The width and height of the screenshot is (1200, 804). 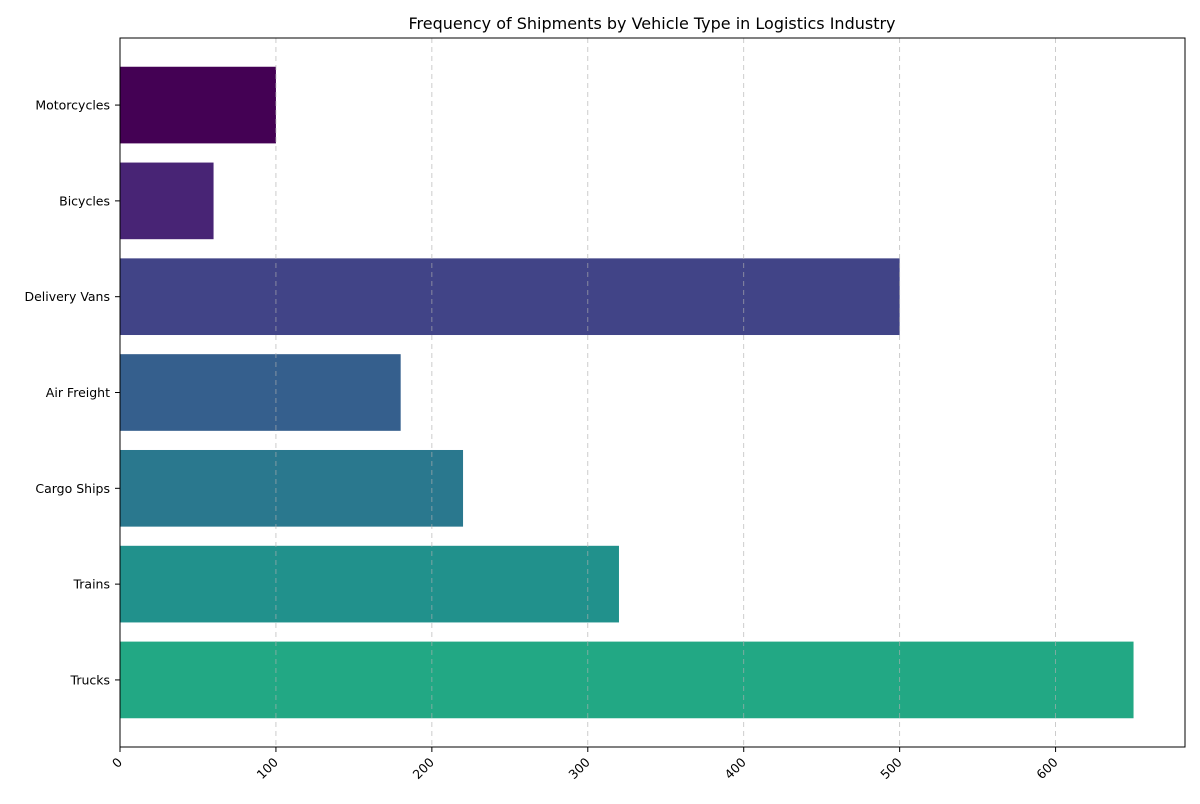 I want to click on y-tick-label: Cargo Ships, so click(x=72, y=488).